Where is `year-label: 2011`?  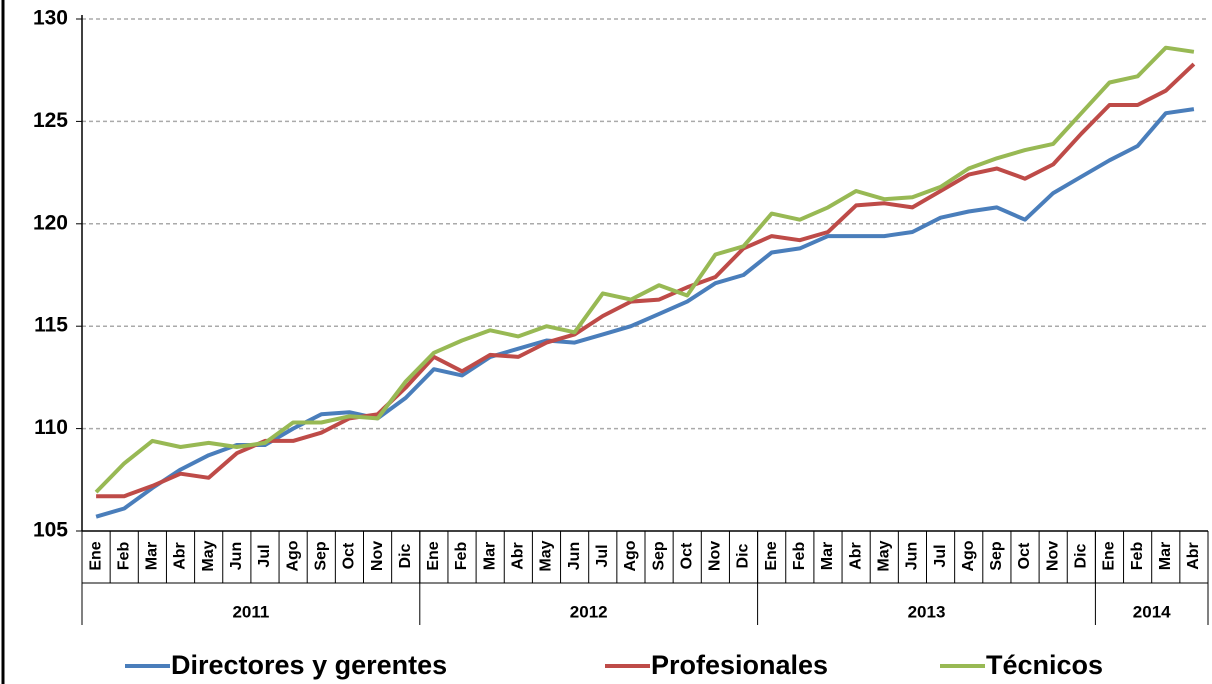 year-label: 2011 is located at coordinates (250, 611).